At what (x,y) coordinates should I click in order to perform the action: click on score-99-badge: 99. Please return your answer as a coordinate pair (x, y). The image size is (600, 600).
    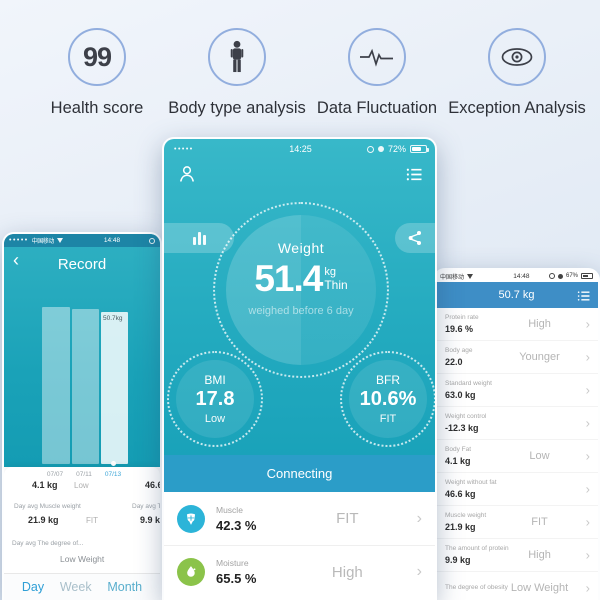
    Looking at the image, I should click on (97, 56).